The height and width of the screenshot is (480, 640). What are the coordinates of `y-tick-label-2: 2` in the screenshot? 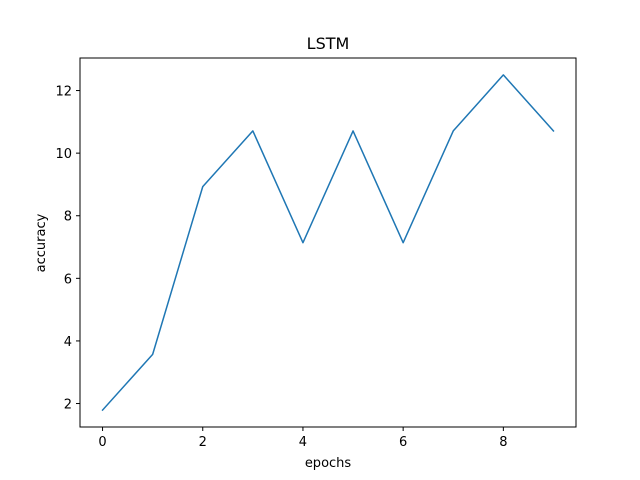 It's located at (68, 405).